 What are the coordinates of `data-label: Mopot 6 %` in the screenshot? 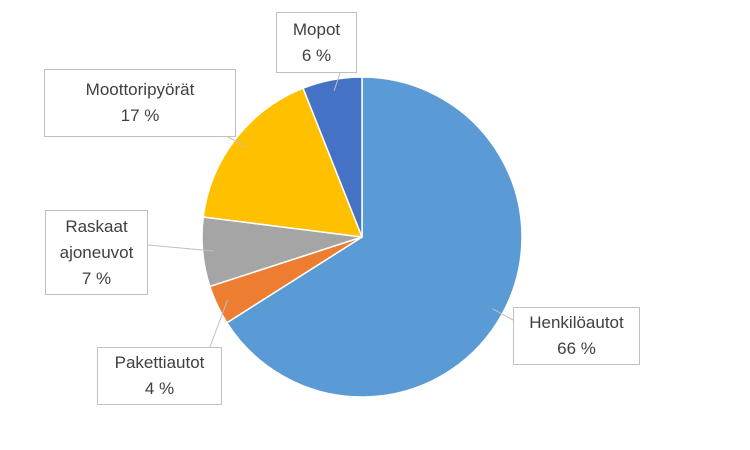 It's located at (316, 42).